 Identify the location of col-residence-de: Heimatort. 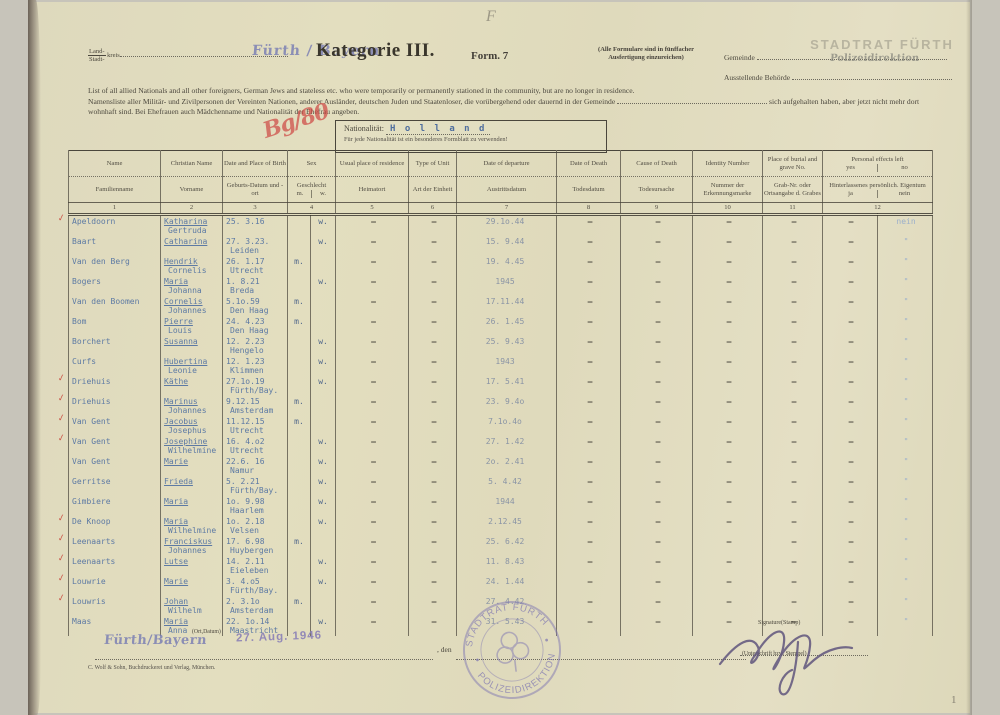
(372, 189).